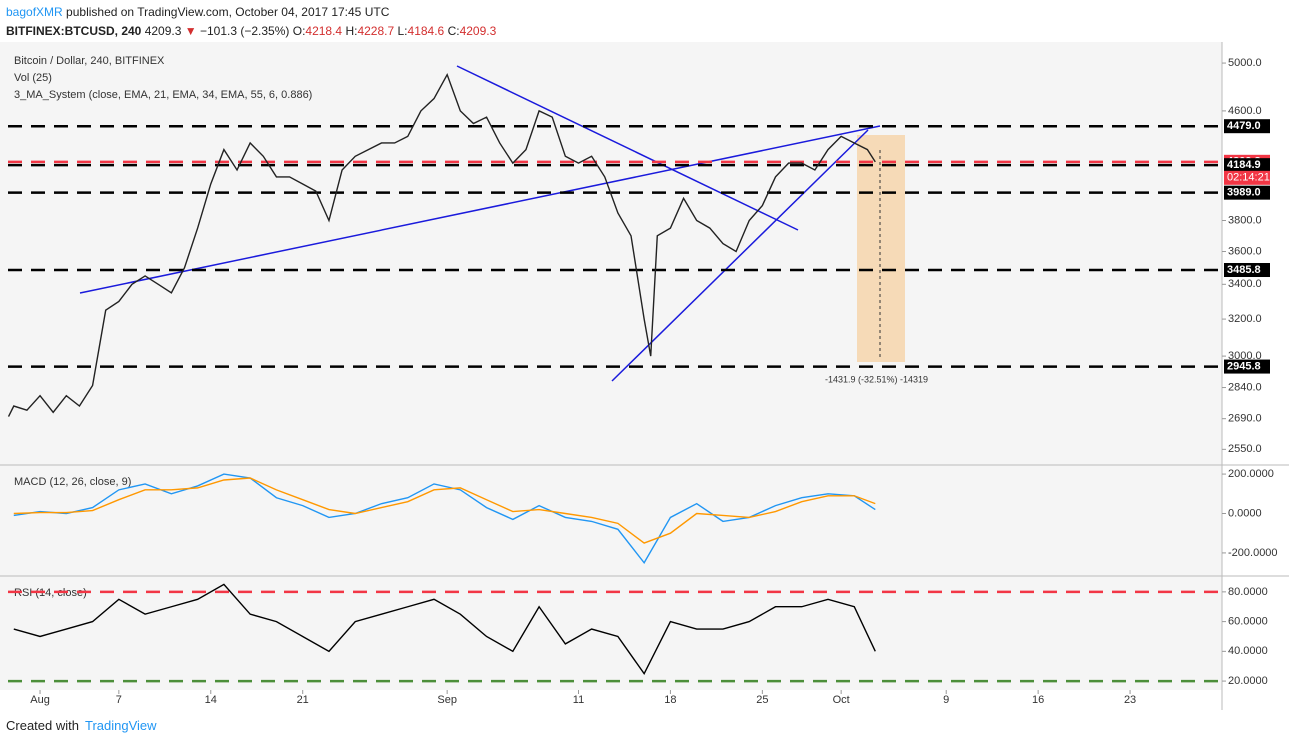 The image size is (1289, 744). What do you see at coordinates (1245, 220) in the screenshot?
I see `y-tick-label: 3800.0` at bounding box center [1245, 220].